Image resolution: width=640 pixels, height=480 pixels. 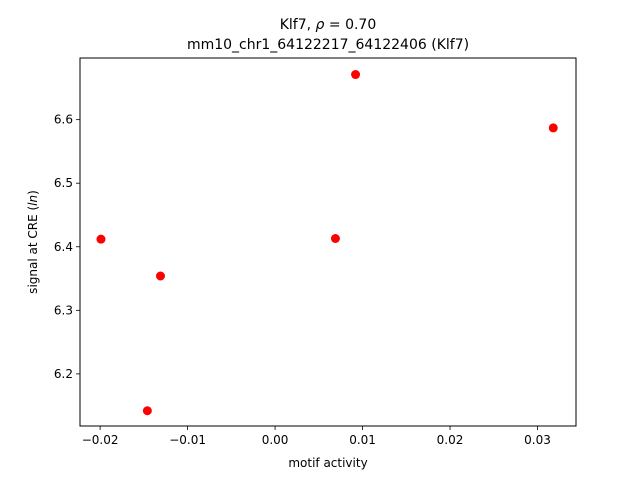 I want to click on y-tick-label: 6.2, so click(x=63, y=374).